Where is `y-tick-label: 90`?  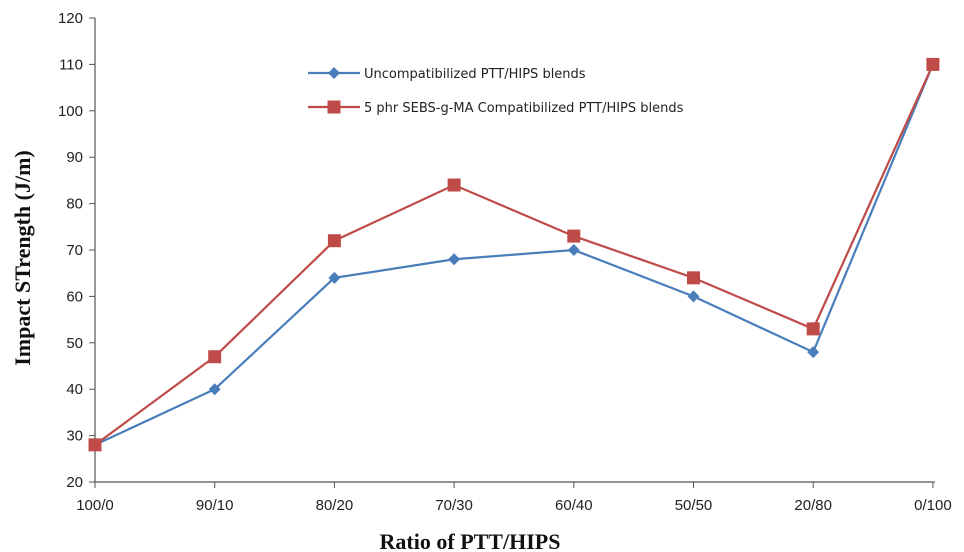
y-tick-label: 90 is located at coordinates (74, 157).